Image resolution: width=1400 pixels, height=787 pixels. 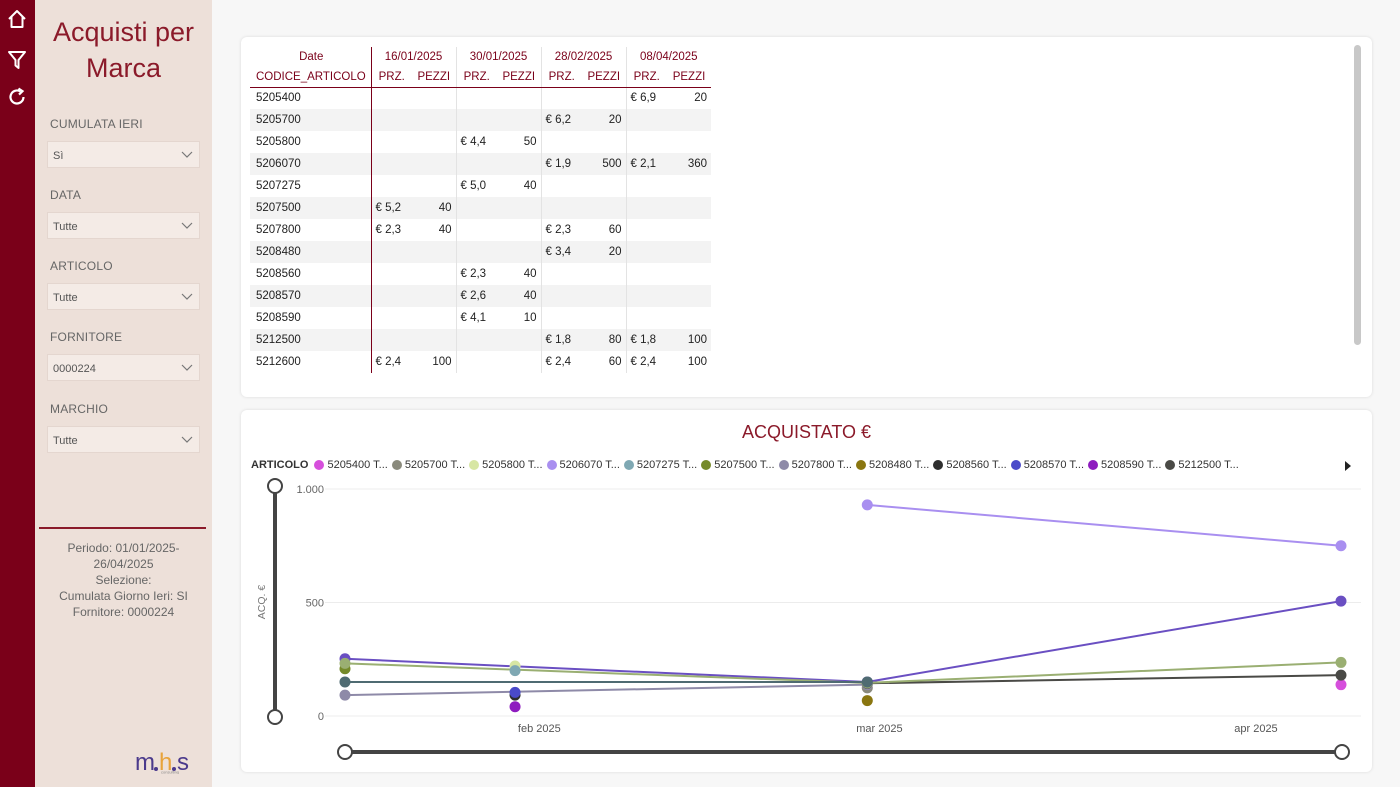 I want to click on filter-label: ARTICOLO, so click(x=81, y=266).